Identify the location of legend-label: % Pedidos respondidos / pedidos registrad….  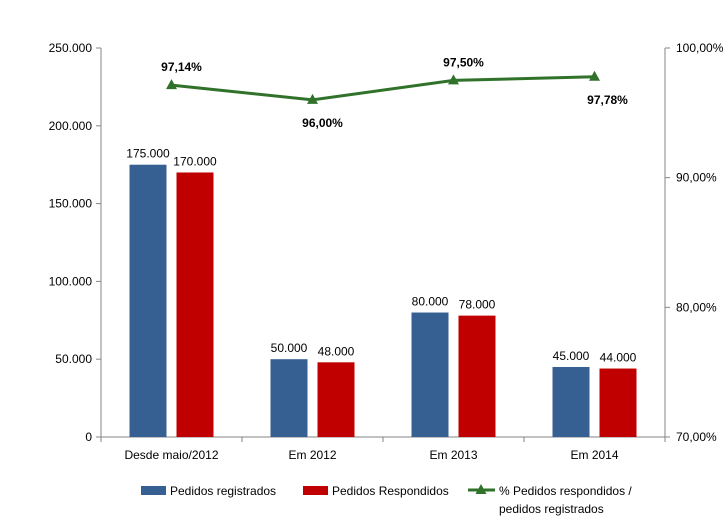
(565, 500).